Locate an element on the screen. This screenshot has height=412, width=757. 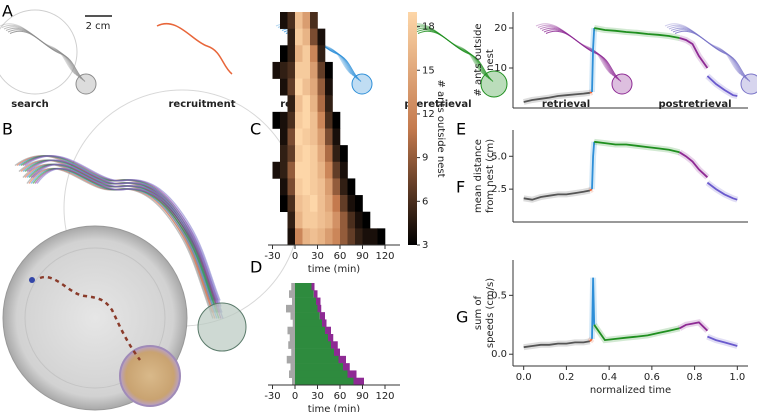
y-tick-label: 20 is located at coordinates (500, 28).